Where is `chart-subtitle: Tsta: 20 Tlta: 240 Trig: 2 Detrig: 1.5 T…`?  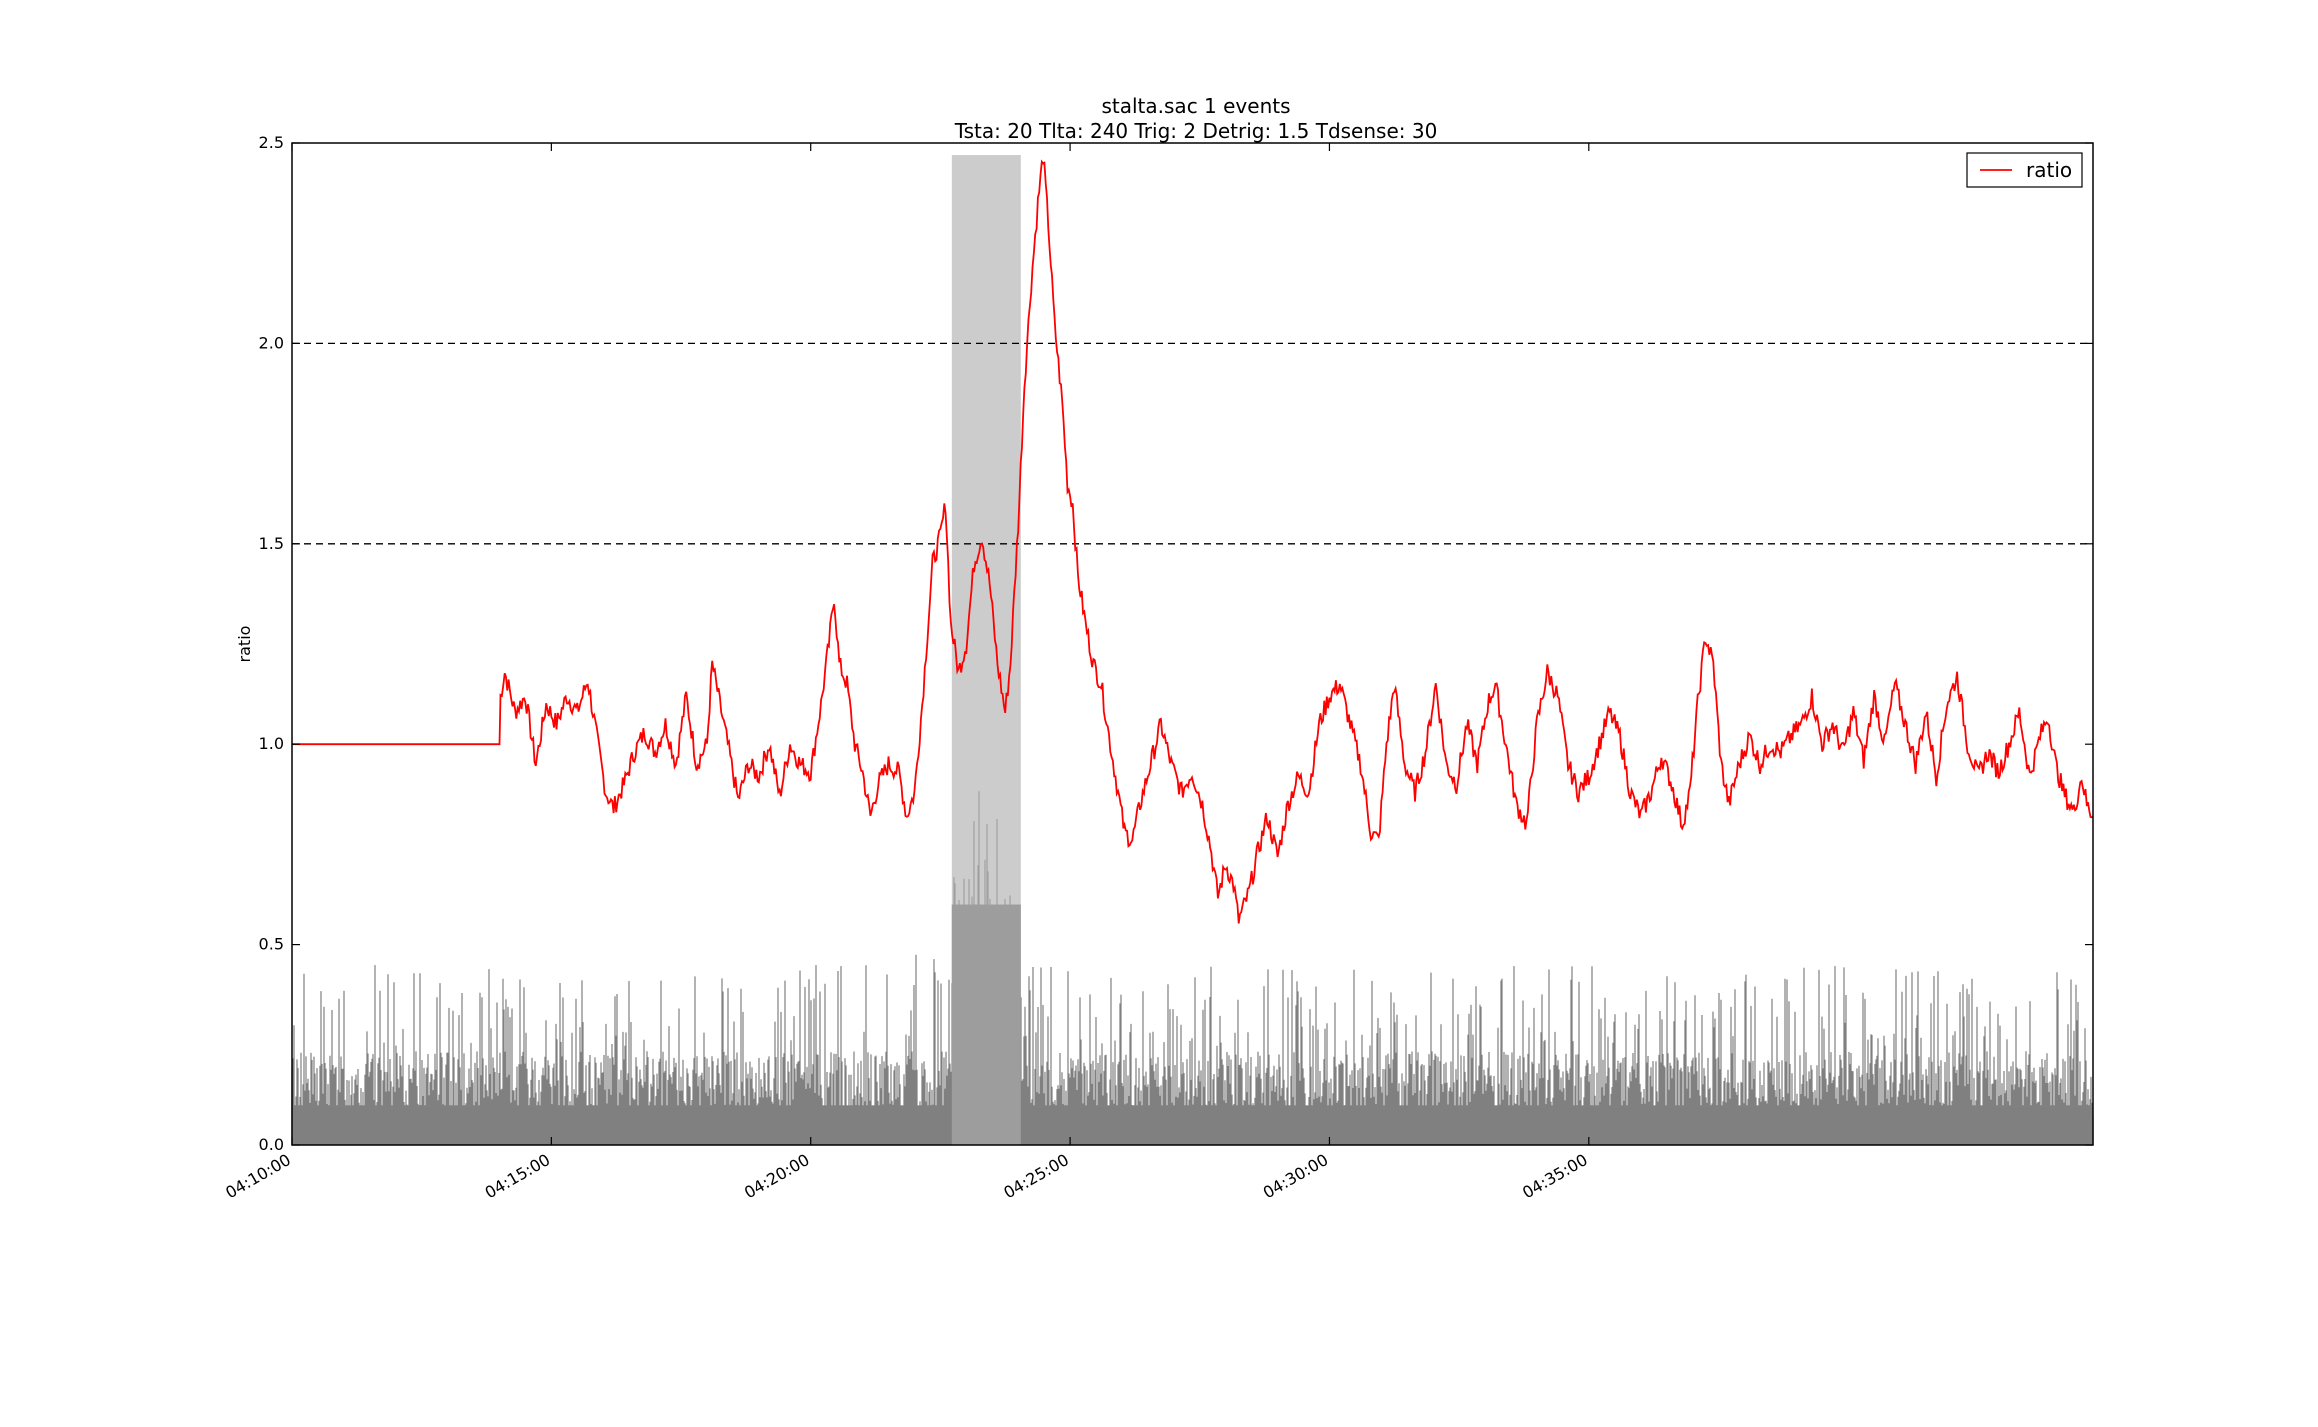 chart-subtitle: Tsta: 20 Tlta: 240 Trig: 2 Detrig: 1.5 T… is located at coordinates (1196, 131).